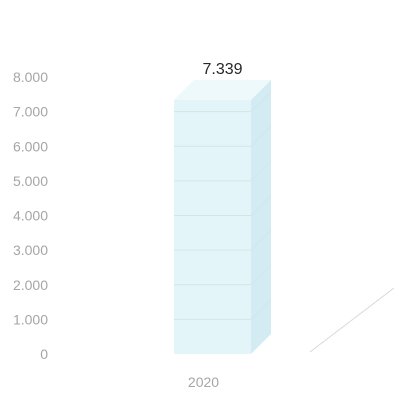 The image size is (394, 399). What do you see at coordinates (30, 112) in the screenshot?
I see `y-tick-label: 7.000` at bounding box center [30, 112].